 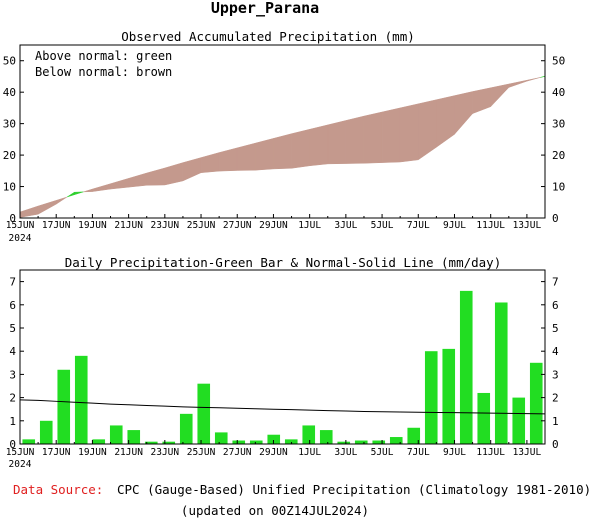 What do you see at coordinates (555, 328) in the screenshot?
I see `y-tick-label-right: 5` at bounding box center [555, 328].